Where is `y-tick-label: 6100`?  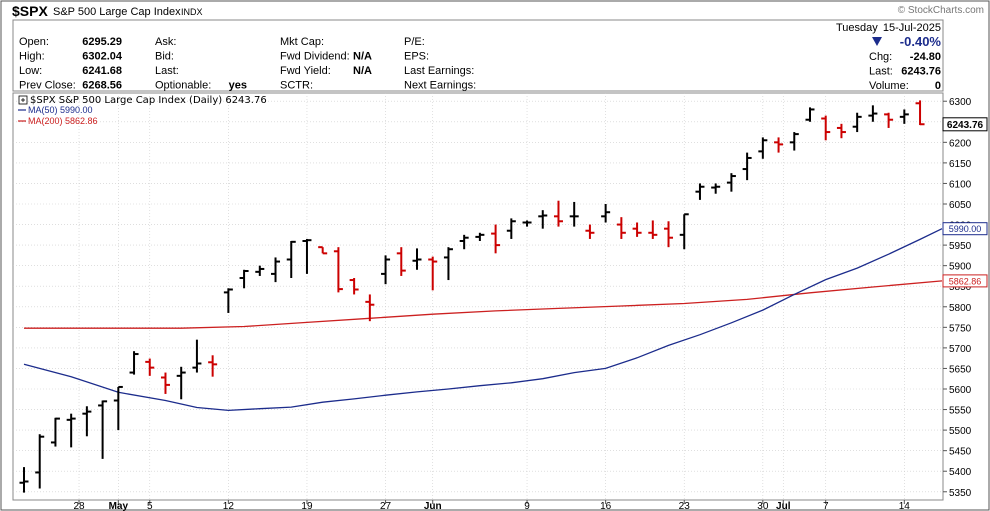
y-tick-label: 6100 is located at coordinates (960, 184).